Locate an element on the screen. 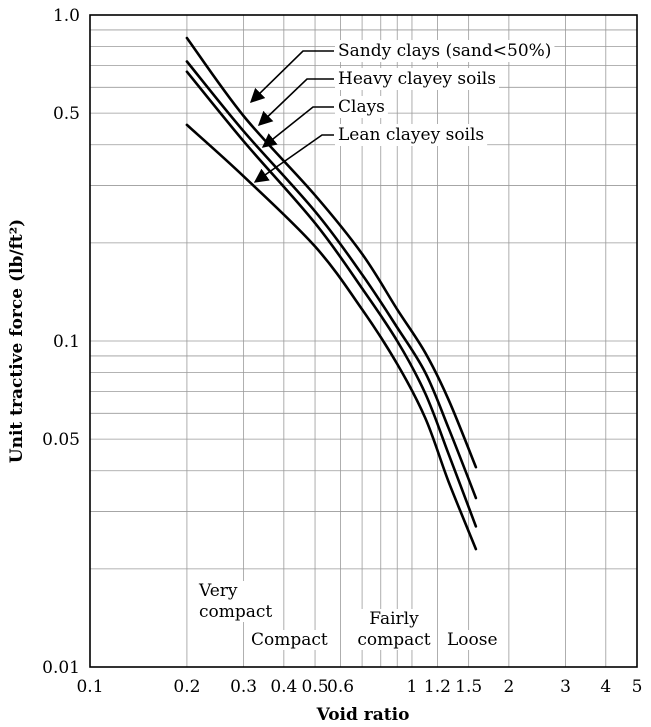  x-axis-title: Void ratio is located at coordinates (363, 715).